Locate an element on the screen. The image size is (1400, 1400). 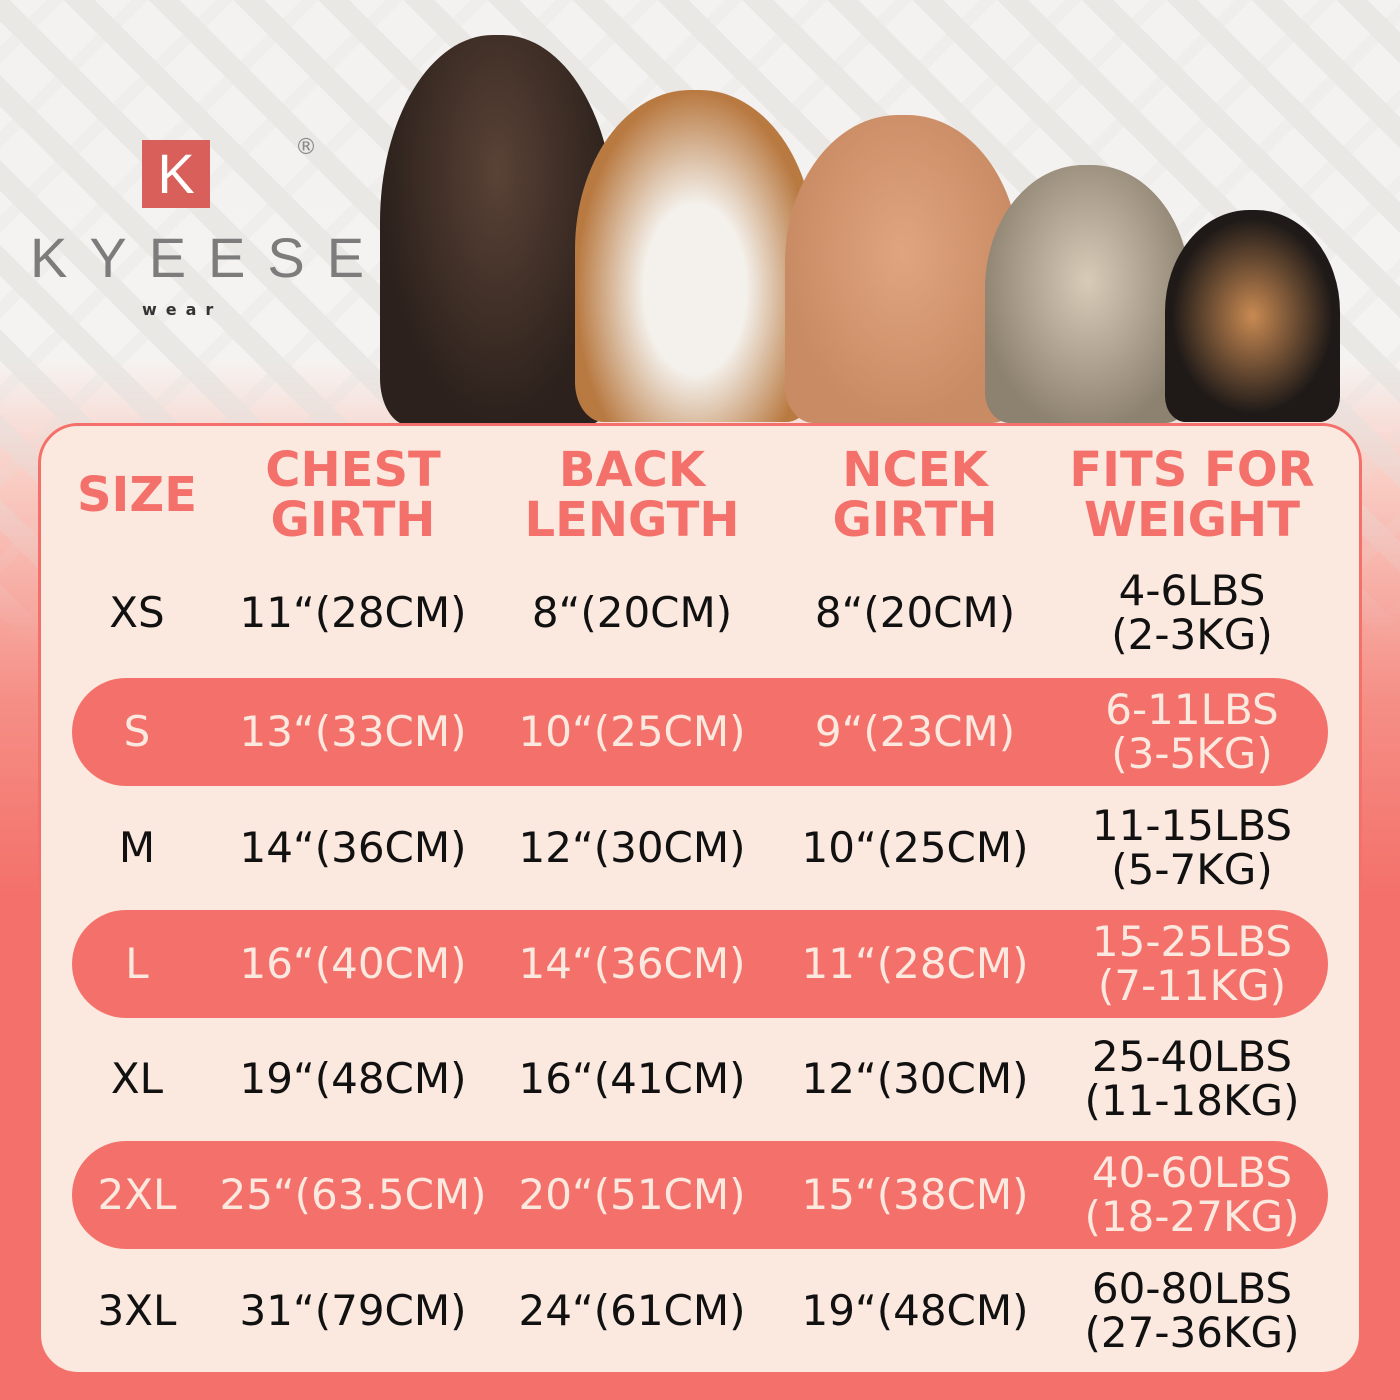
poodle-image is located at coordinates (902, 269).